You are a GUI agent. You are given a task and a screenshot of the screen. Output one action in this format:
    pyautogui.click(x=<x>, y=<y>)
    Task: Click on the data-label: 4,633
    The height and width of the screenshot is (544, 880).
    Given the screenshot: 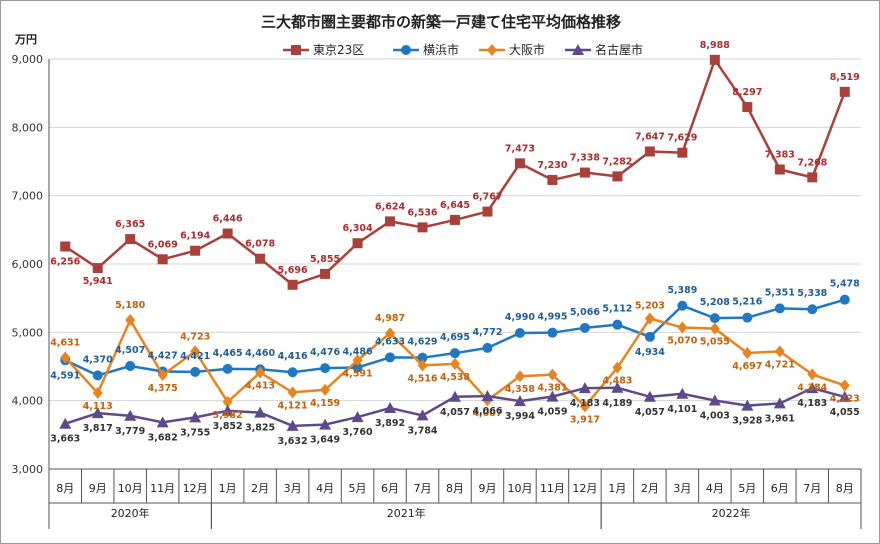 What is the action you would take?
    pyautogui.click(x=390, y=341)
    